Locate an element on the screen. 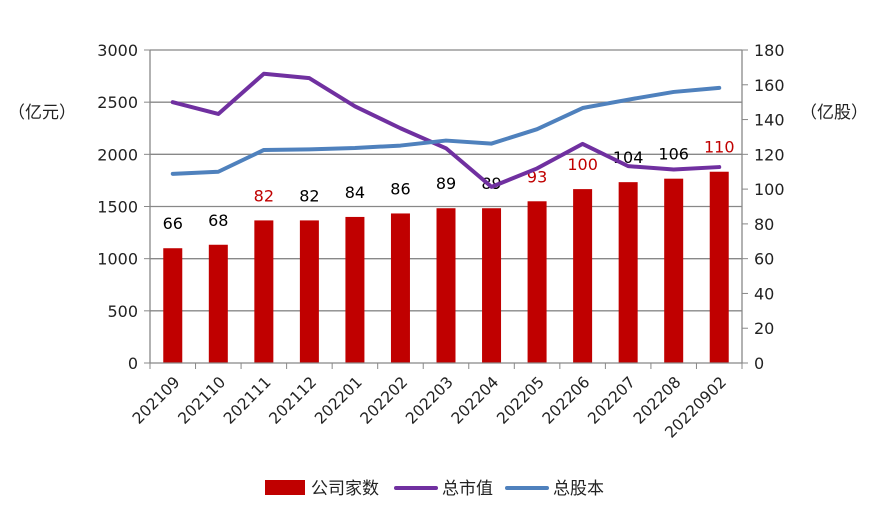 The image size is (884, 517). right-tick-label: 160 is located at coordinates (769, 85).